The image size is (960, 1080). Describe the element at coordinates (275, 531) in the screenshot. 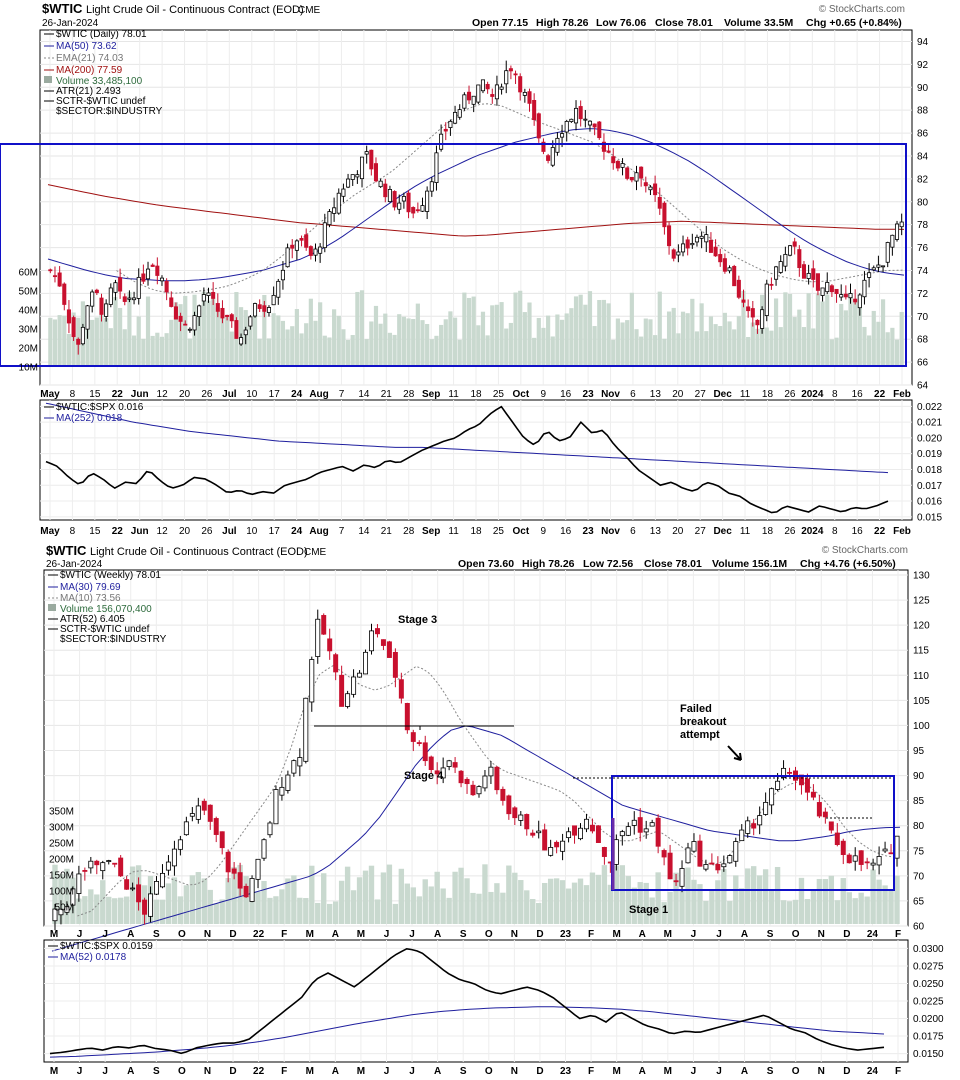

I see `ratio-x-tick-label: 17` at that location.